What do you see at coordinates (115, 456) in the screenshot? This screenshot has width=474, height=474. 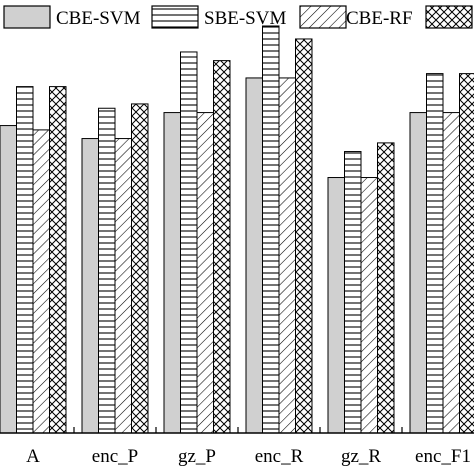 I see `x-tick-label-1: enc_P` at bounding box center [115, 456].